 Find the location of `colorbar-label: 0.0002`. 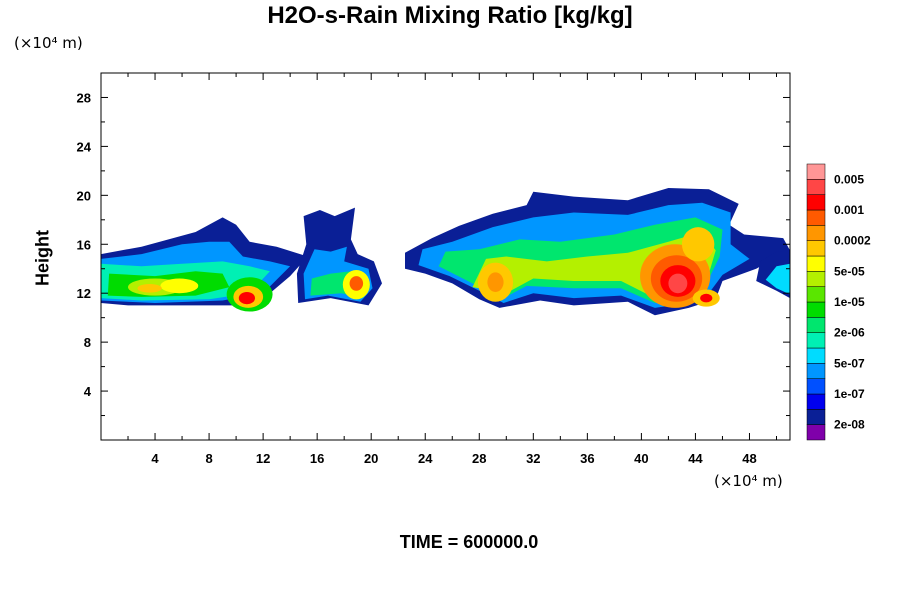

colorbar-label: 0.0002 is located at coordinates (852, 241).